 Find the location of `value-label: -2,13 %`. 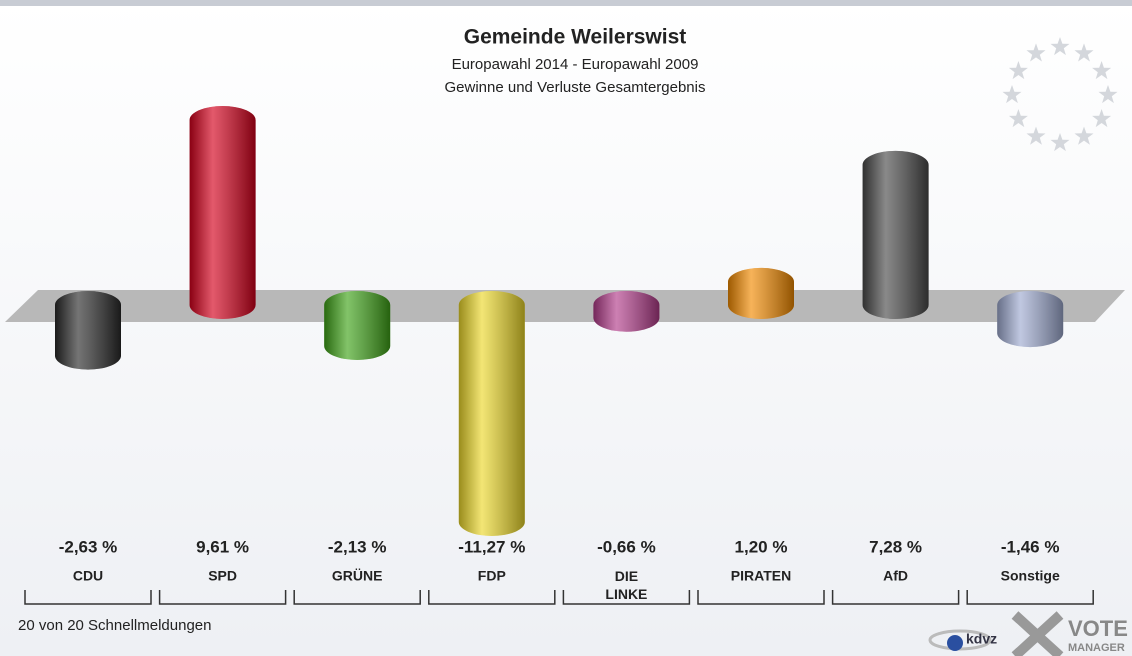

value-label: -2,13 % is located at coordinates (357, 546).